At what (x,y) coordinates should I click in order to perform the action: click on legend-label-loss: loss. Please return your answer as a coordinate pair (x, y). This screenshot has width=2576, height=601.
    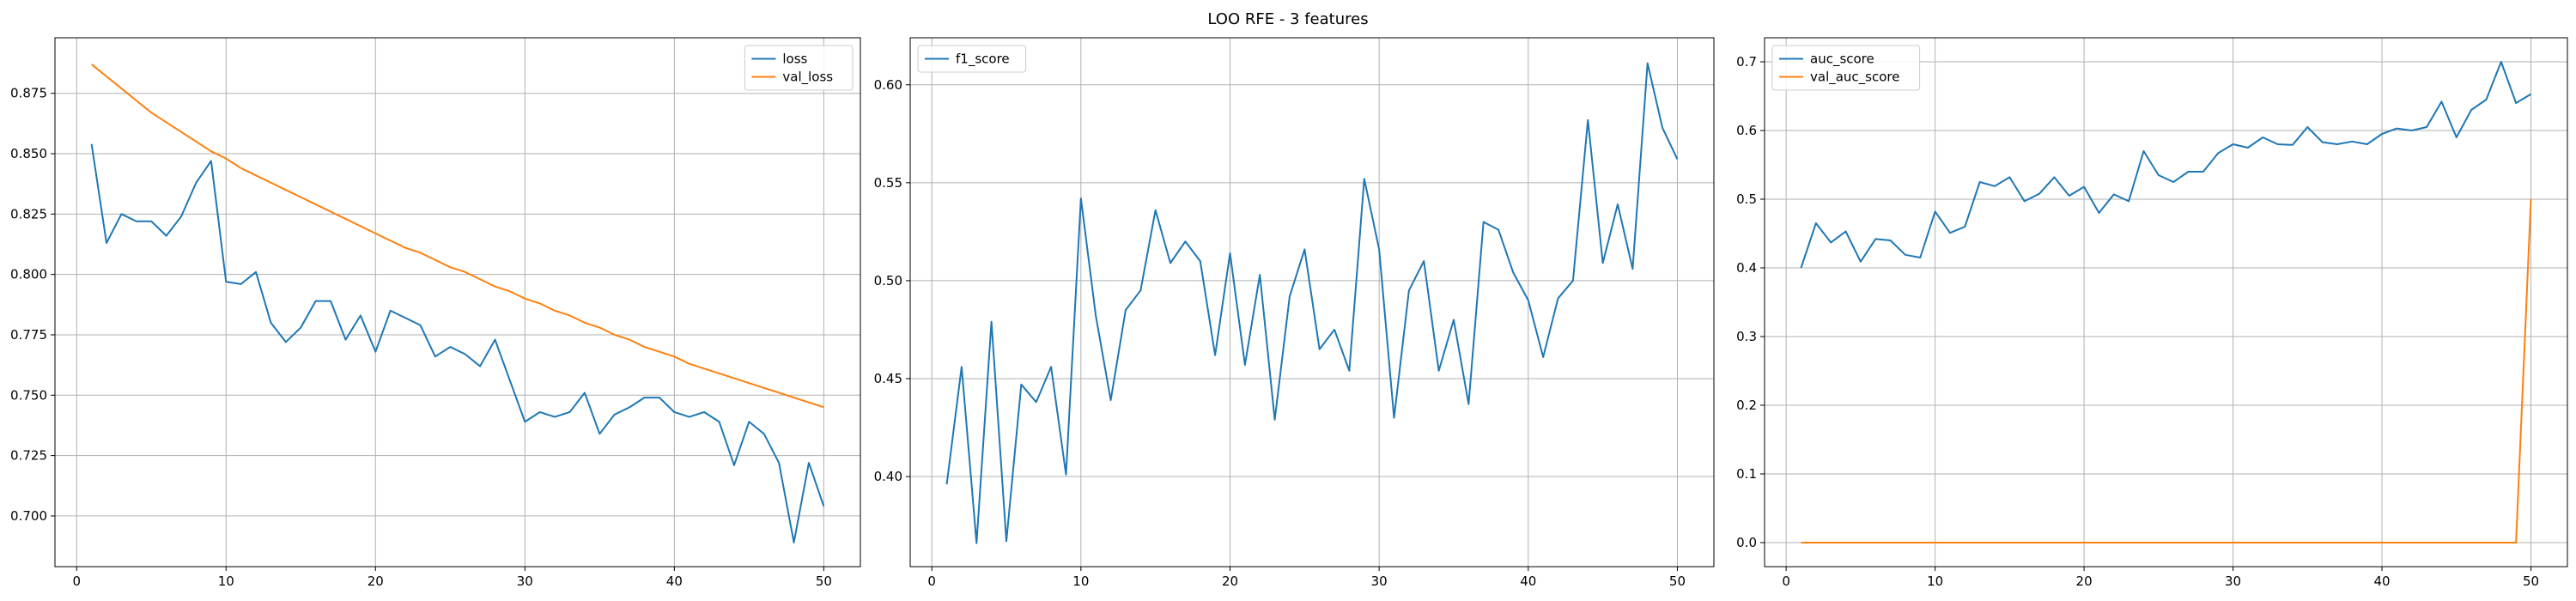
    Looking at the image, I should click on (794, 60).